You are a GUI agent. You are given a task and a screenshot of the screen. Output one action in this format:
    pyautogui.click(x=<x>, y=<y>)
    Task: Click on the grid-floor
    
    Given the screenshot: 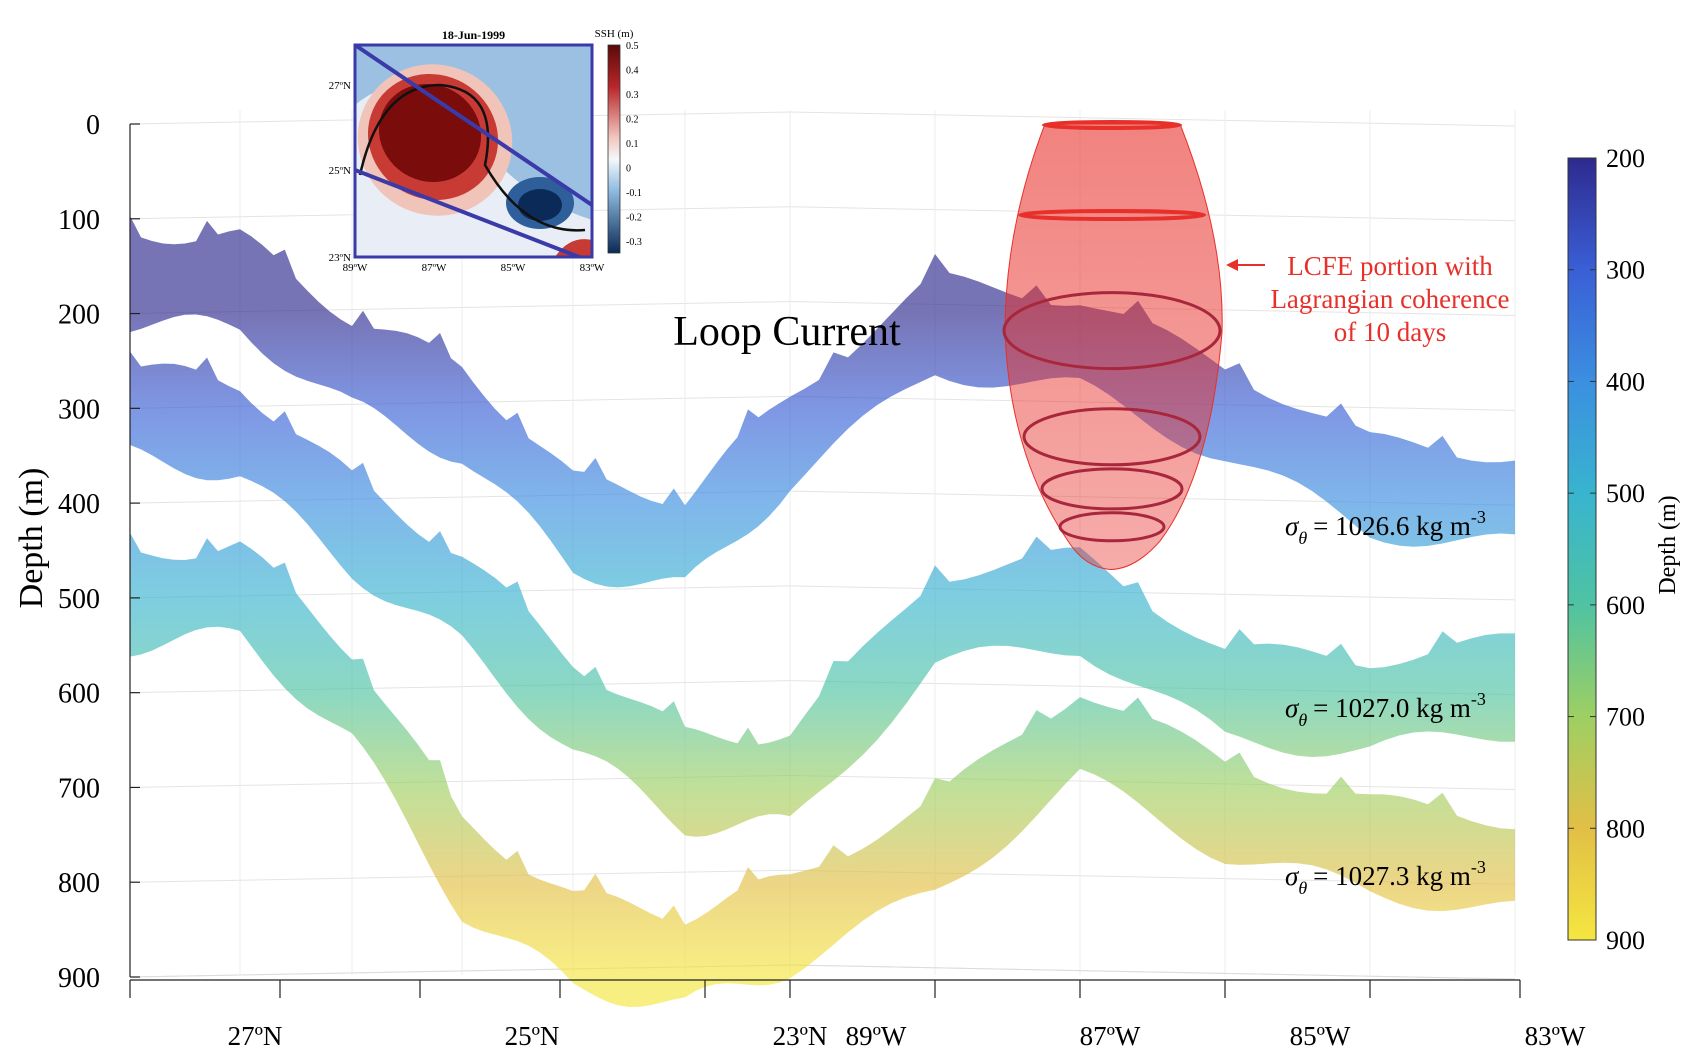 What is the action you would take?
    pyautogui.click(x=822, y=972)
    